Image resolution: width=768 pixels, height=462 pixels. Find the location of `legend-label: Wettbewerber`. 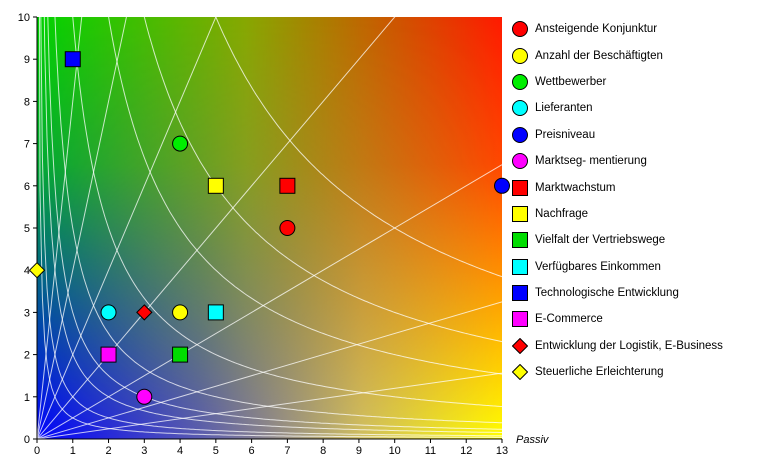

legend-label: Wettbewerber is located at coordinates (571, 81).